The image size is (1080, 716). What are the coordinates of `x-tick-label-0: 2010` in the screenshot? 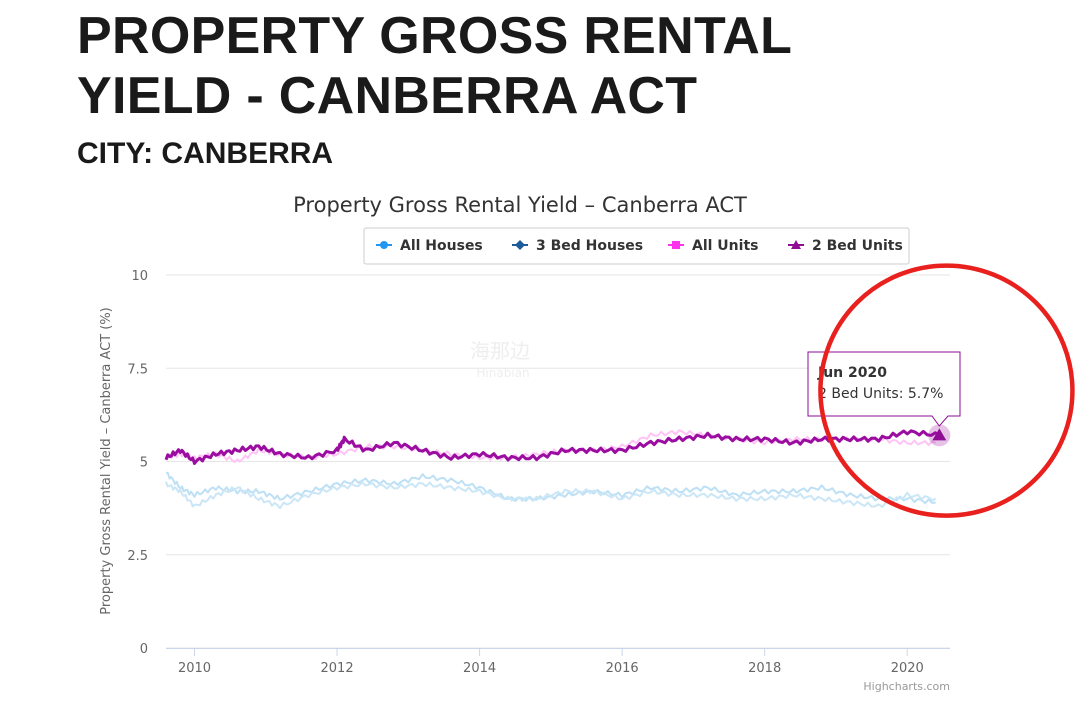 It's located at (194, 668).